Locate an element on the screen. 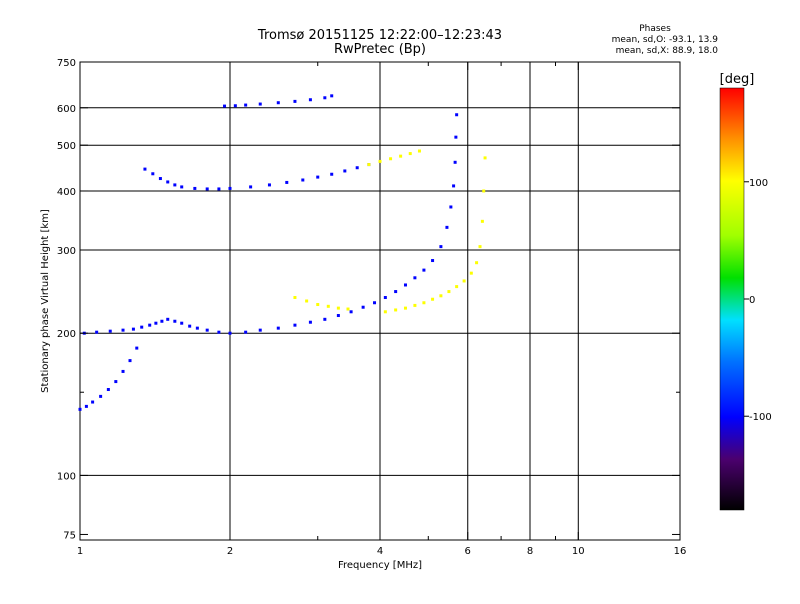 The height and width of the screenshot is (604, 800). chart-title-line2: RwPretec (Bp) is located at coordinates (380, 49).